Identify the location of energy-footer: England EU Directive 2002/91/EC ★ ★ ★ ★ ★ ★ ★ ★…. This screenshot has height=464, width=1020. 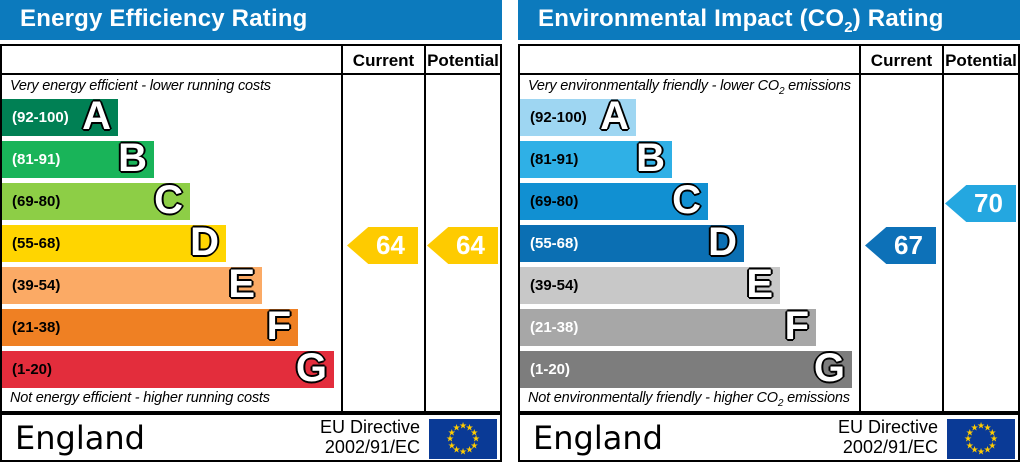
(251, 437).